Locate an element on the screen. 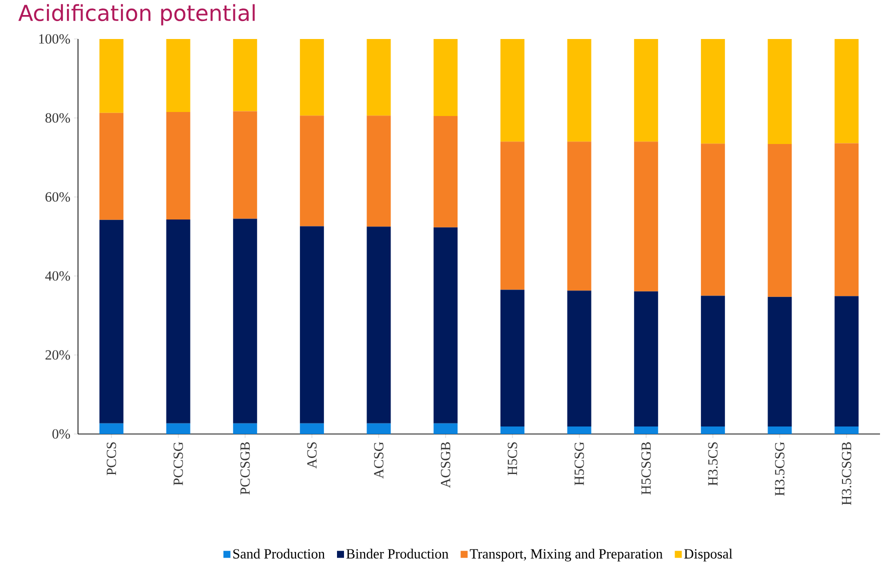  x-tick-label: H5CSG is located at coordinates (579, 464).